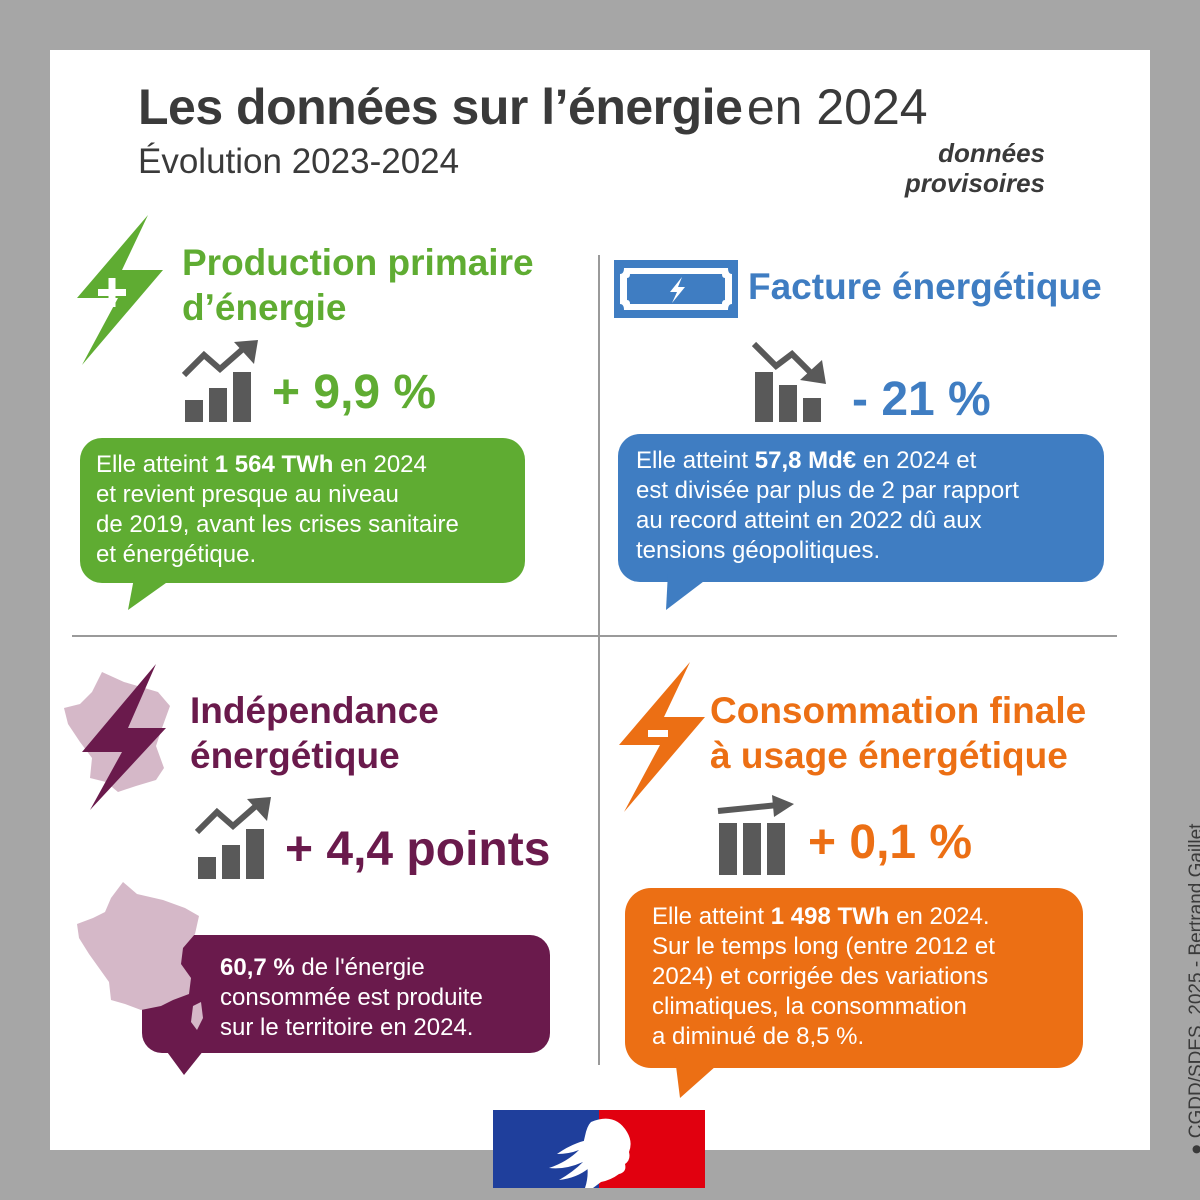 Image resolution: width=1200 pixels, height=1200 pixels. Describe the element at coordinates (974, 183) in the screenshot. I see `provisional-line2: provisoires` at that location.